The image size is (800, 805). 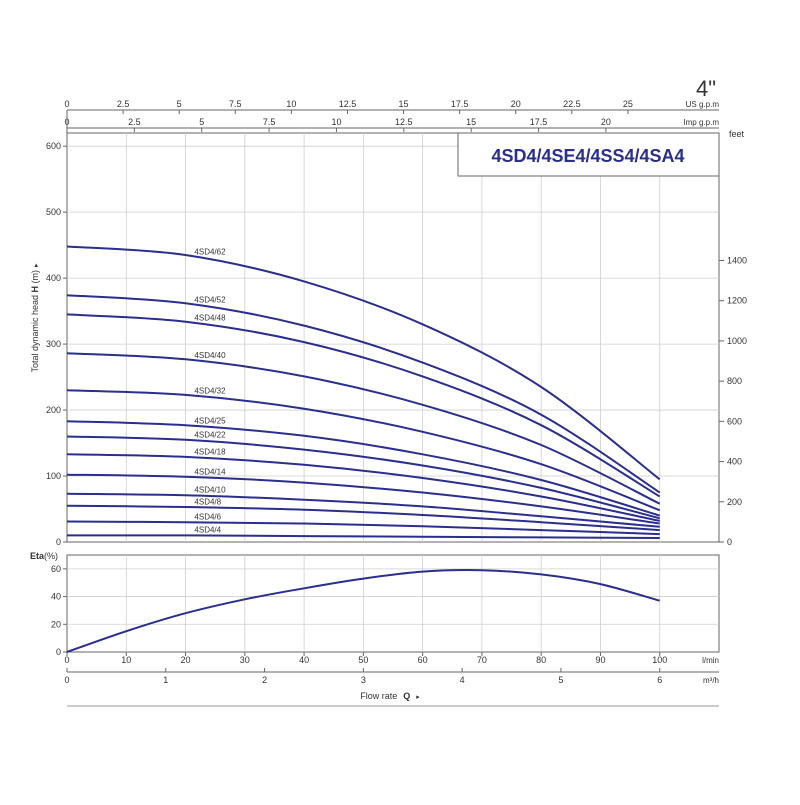 What do you see at coordinates (560, 680) in the screenshot?
I see `m3h-tick-label: 5` at bounding box center [560, 680].